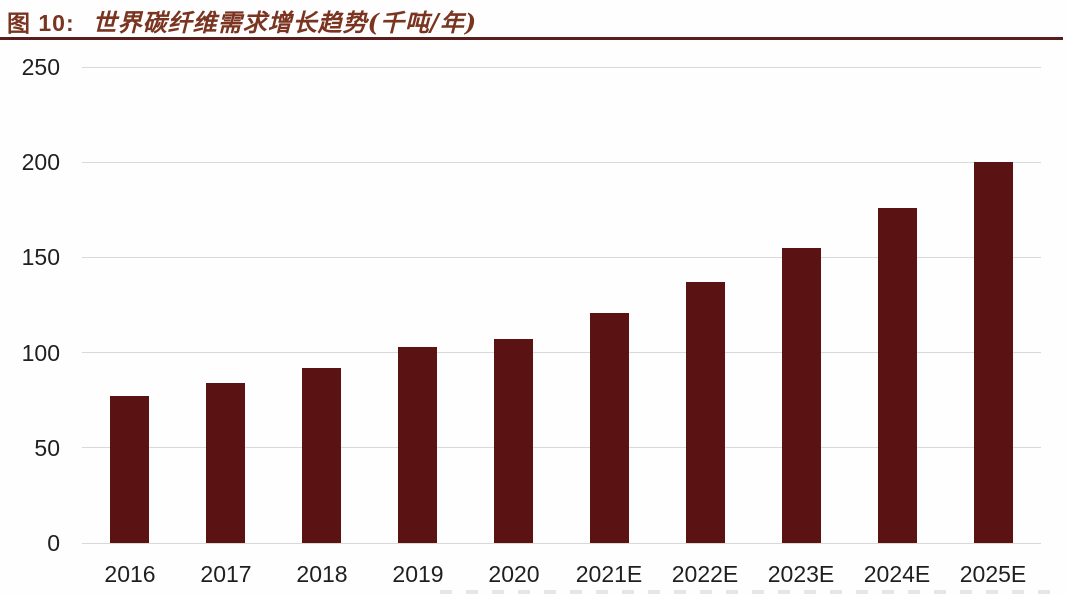 Image resolution: width=1068 pixels, height=594 pixels. What do you see at coordinates (40, 67) in the screenshot?
I see `y-tick-label: 250` at bounding box center [40, 67].